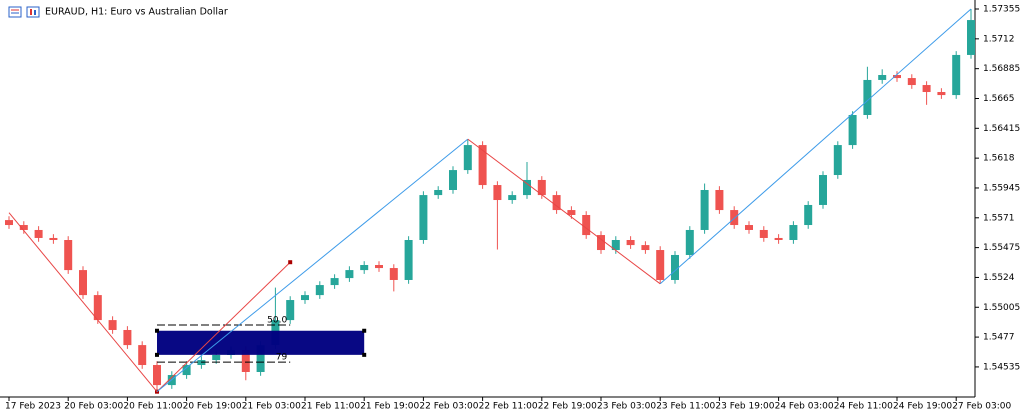  What do you see at coordinates (290, 262) in the screenshot?
I see `trendline-handle` at bounding box center [290, 262].